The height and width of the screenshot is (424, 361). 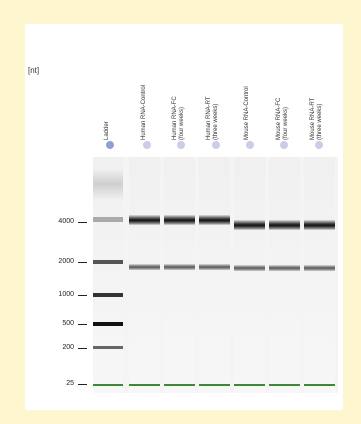 What do you see at coordinates (66, 261) in the screenshot?
I see `size-label-2000: 2000` at bounding box center [66, 261].